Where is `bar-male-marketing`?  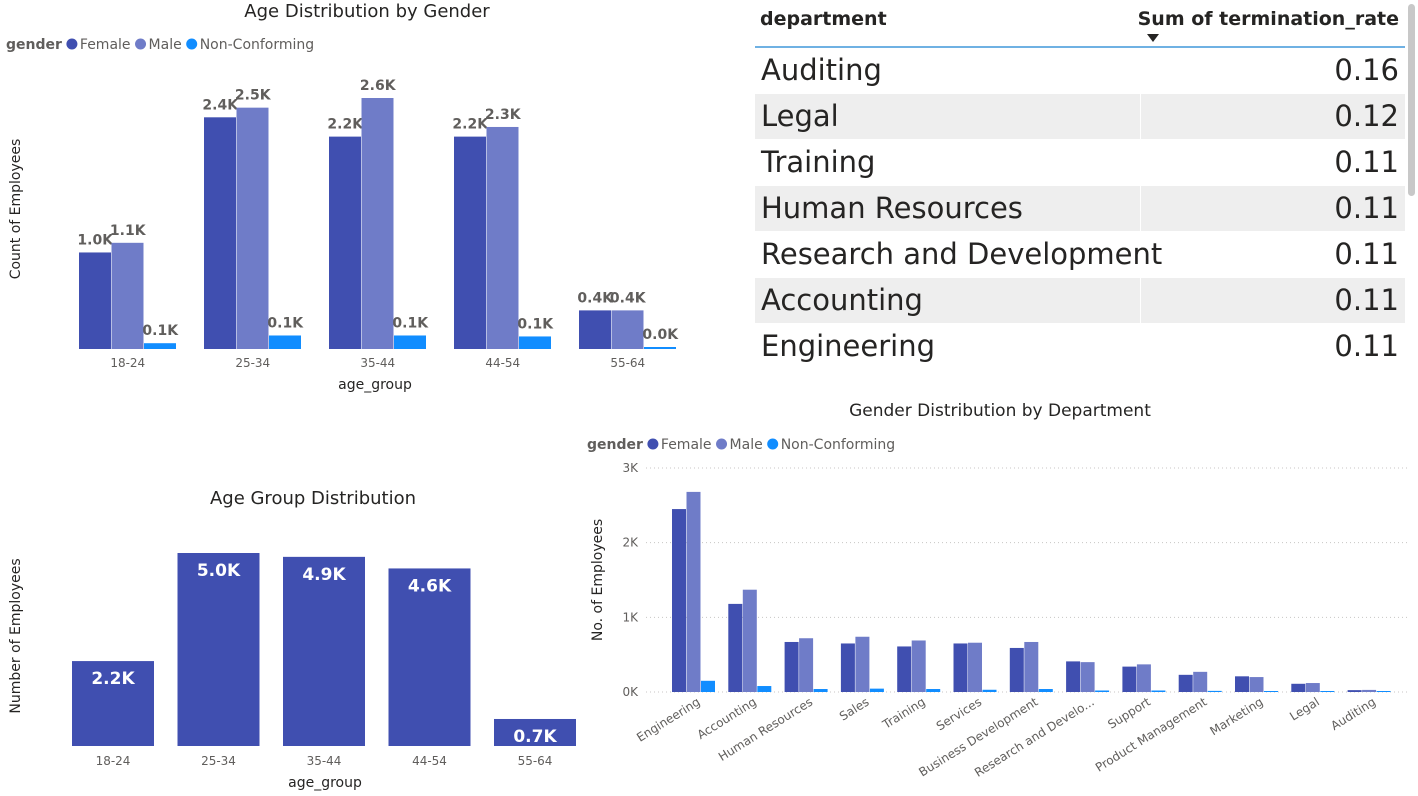 bar-male-marketing is located at coordinates (1256, 684).